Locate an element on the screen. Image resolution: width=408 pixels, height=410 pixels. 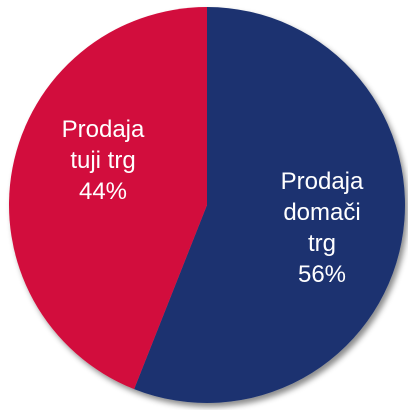
slice-label-line: tuji trg is located at coordinates (102, 160).